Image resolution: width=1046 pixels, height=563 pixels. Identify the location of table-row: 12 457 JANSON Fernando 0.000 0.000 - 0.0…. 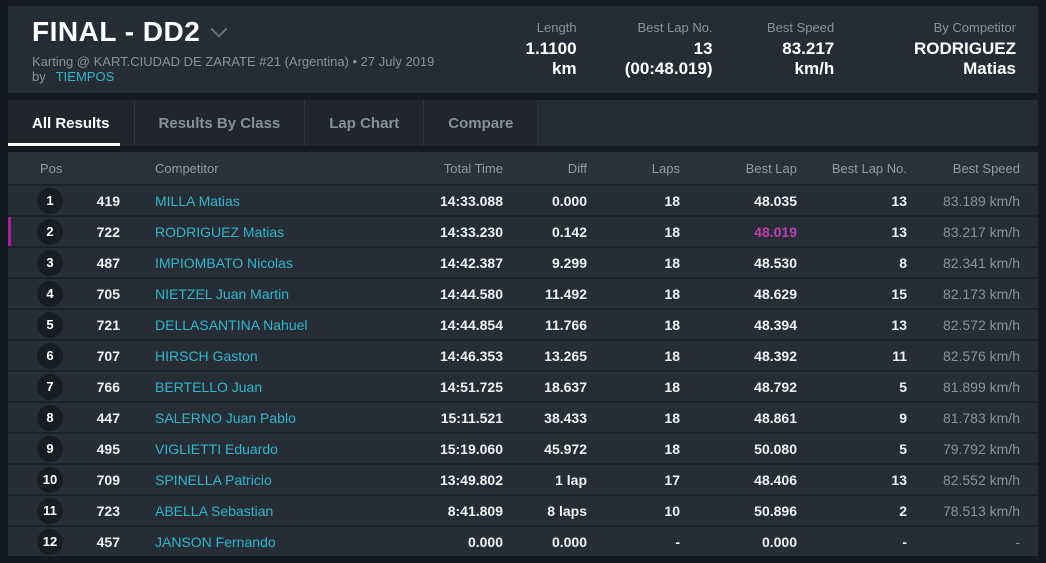
(523, 540).